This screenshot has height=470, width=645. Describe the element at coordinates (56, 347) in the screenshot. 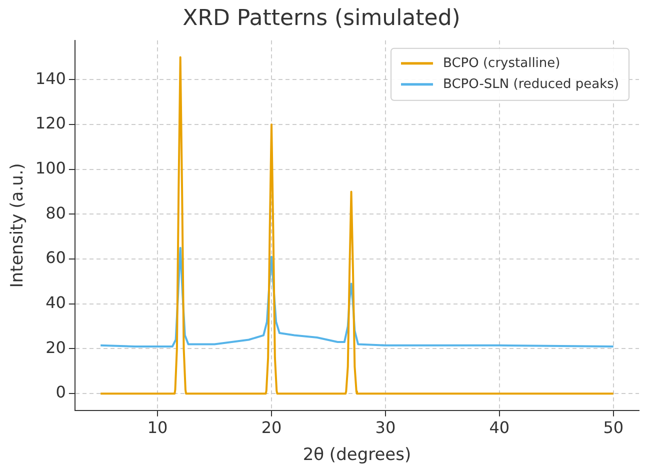

I see `y-tick-label: 20` at that location.